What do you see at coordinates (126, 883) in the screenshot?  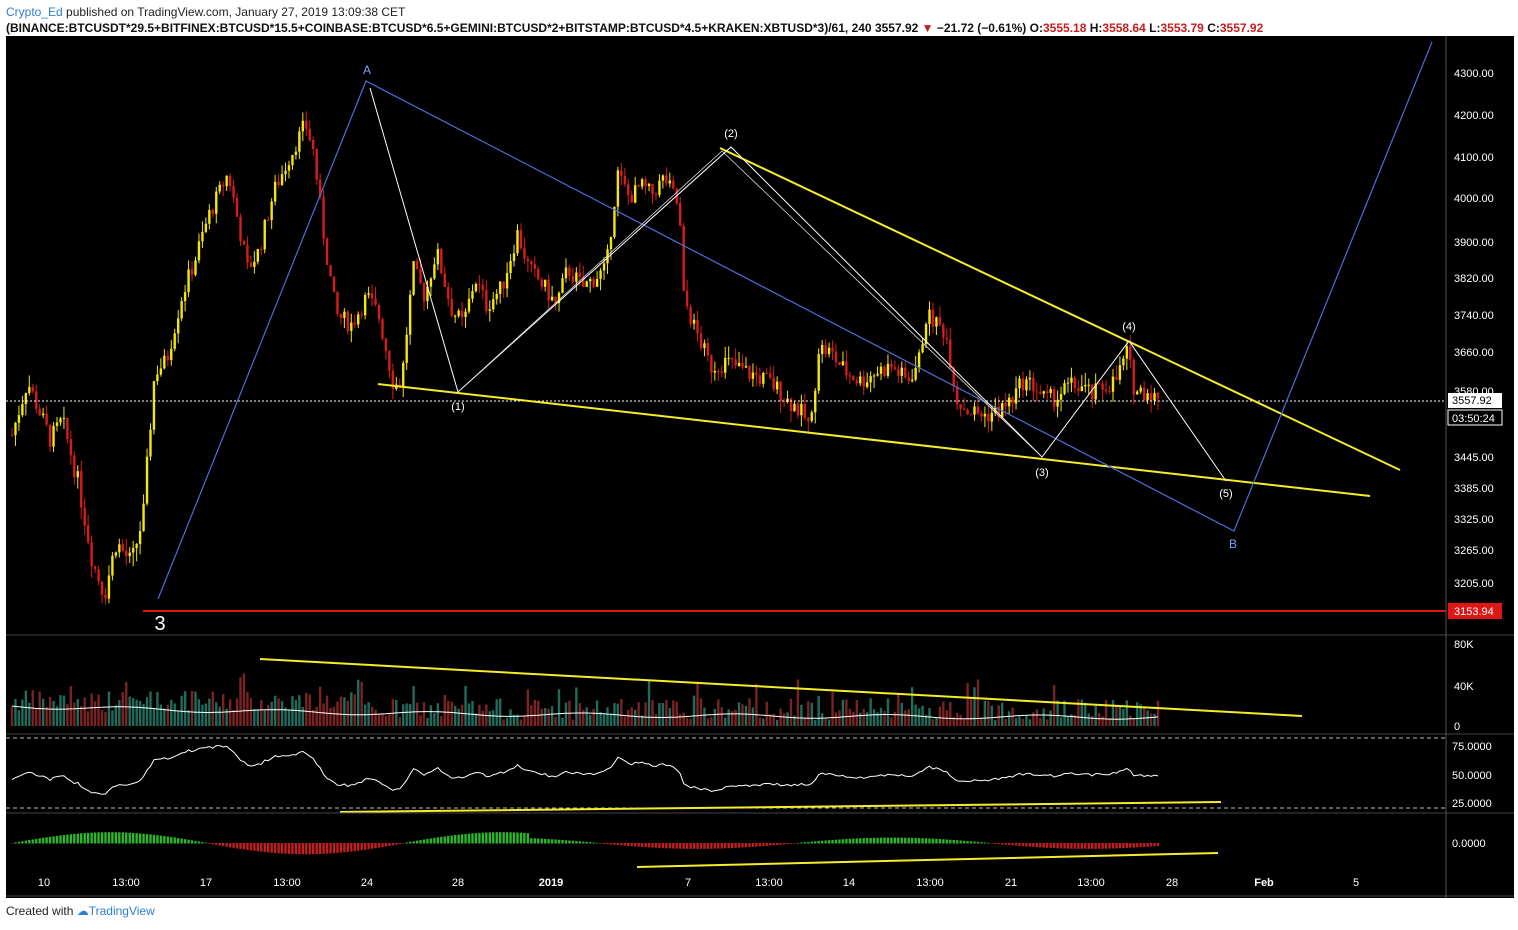 I see `time-tick-label: 13:00` at bounding box center [126, 883].